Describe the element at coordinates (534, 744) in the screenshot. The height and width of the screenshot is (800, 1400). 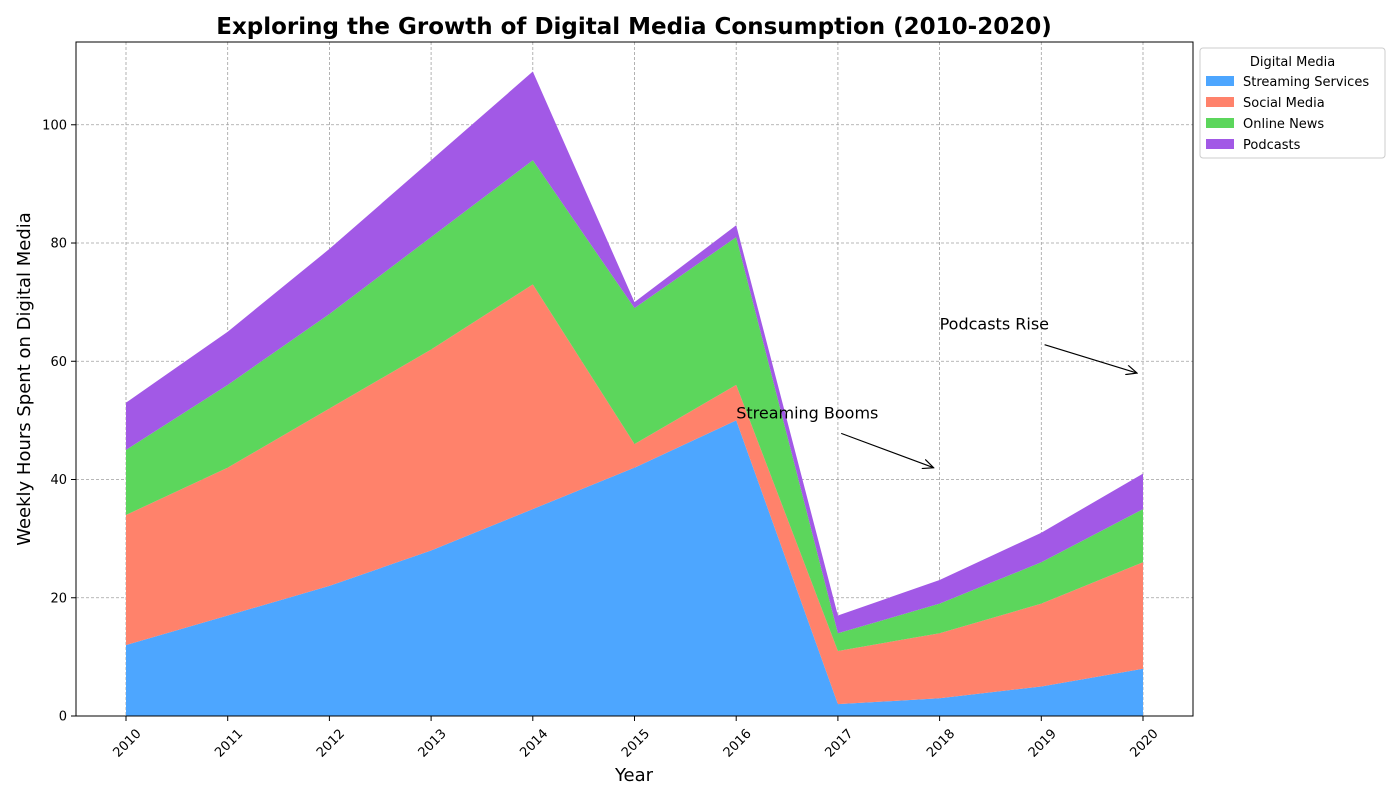
I see `x-tick-label: 2014` at that location.